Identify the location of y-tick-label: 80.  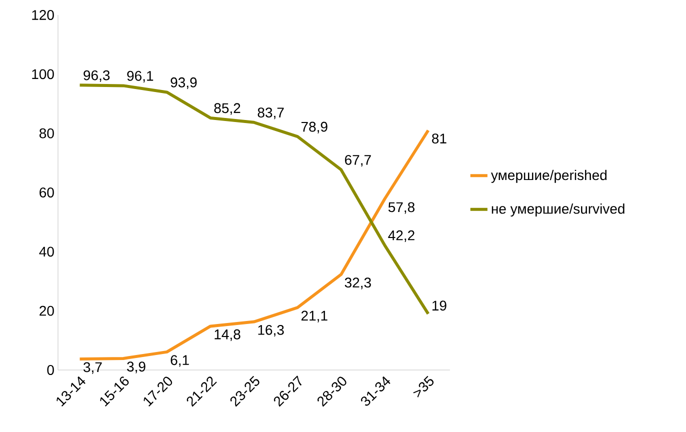
(47, 133).